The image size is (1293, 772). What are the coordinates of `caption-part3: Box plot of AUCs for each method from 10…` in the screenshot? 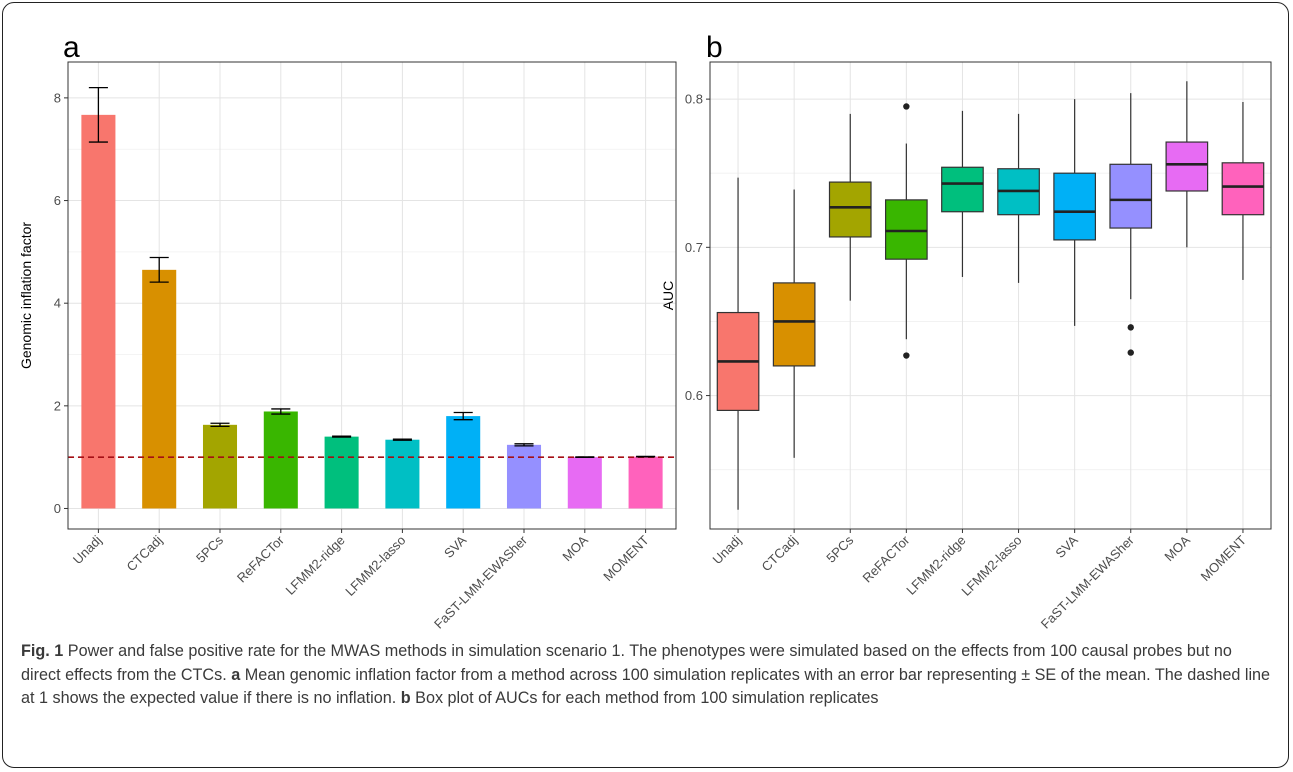 It's located at (647, 698).